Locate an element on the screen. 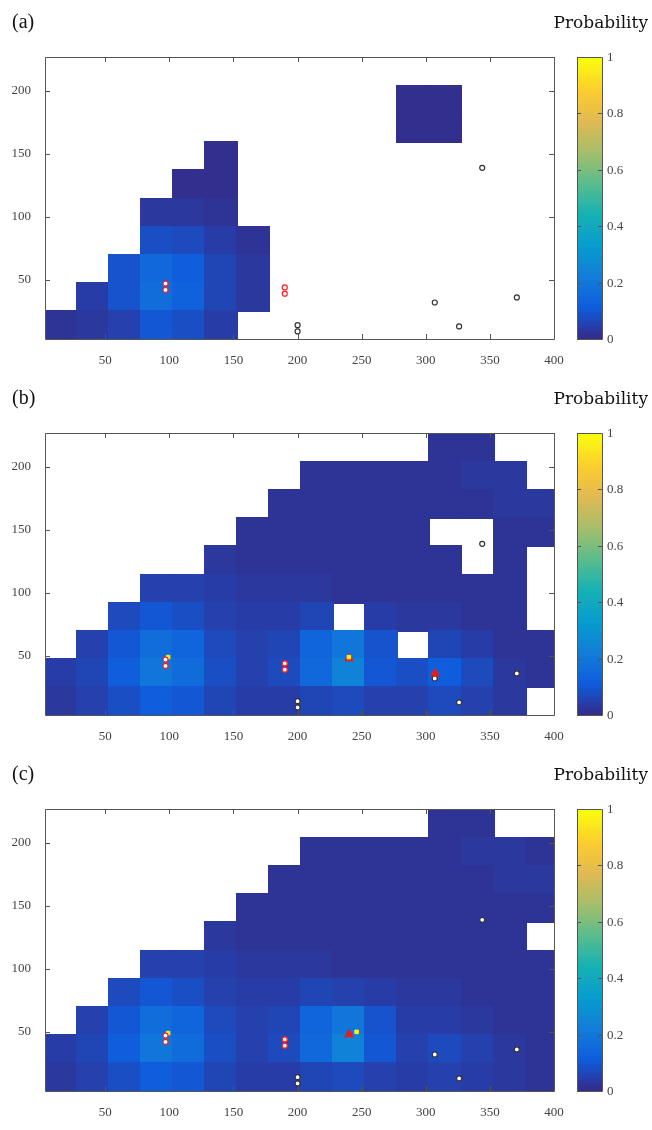  chart-title: (a) is located at coordinates (23, 21).